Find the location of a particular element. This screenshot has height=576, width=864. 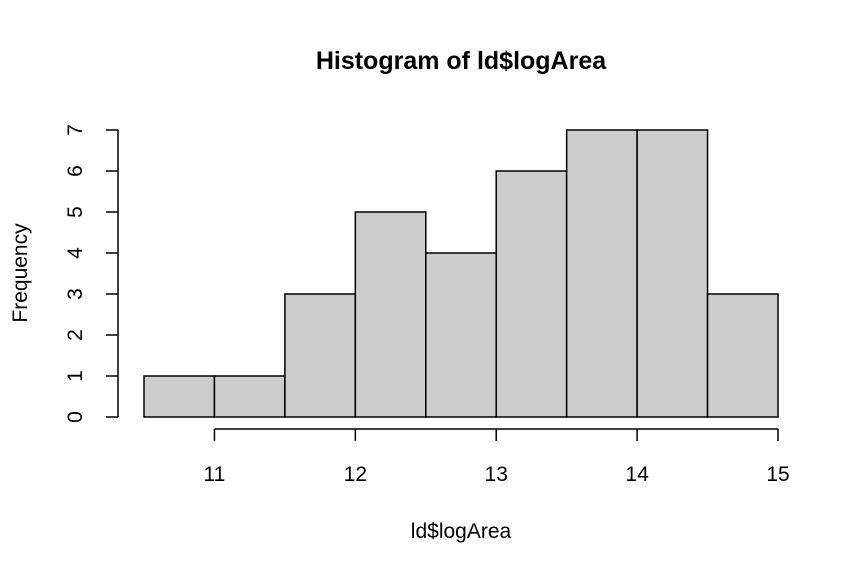

x-tick-label: 12 is located at coordinates (355, 474).